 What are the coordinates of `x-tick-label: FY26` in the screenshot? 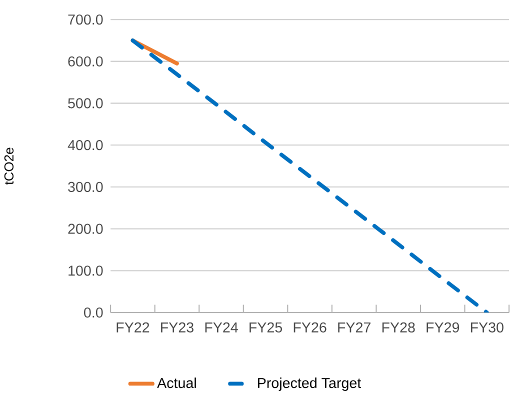 It's located at (310, 327).